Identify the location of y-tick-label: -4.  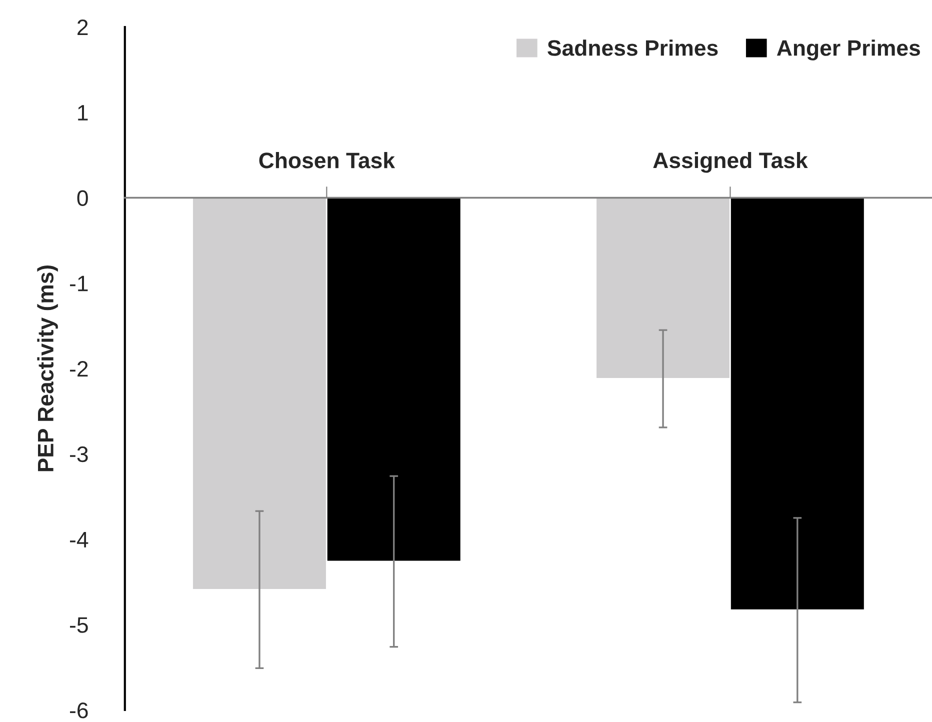
(79, 540).